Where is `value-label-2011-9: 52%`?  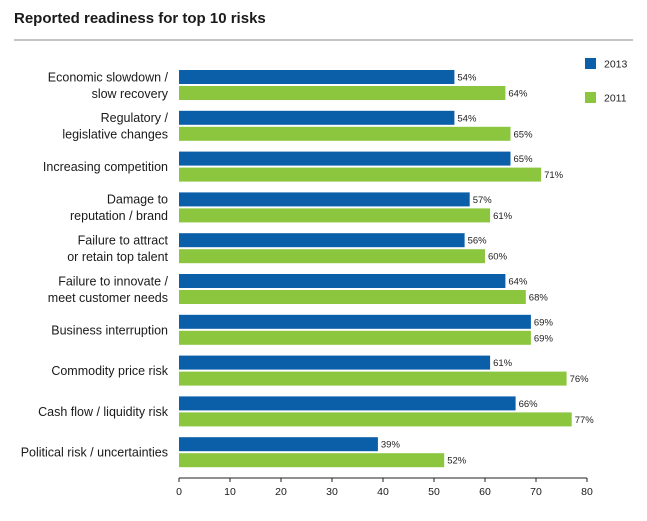 value-label-2011-9: 52% is located at coordinates (457, 461).